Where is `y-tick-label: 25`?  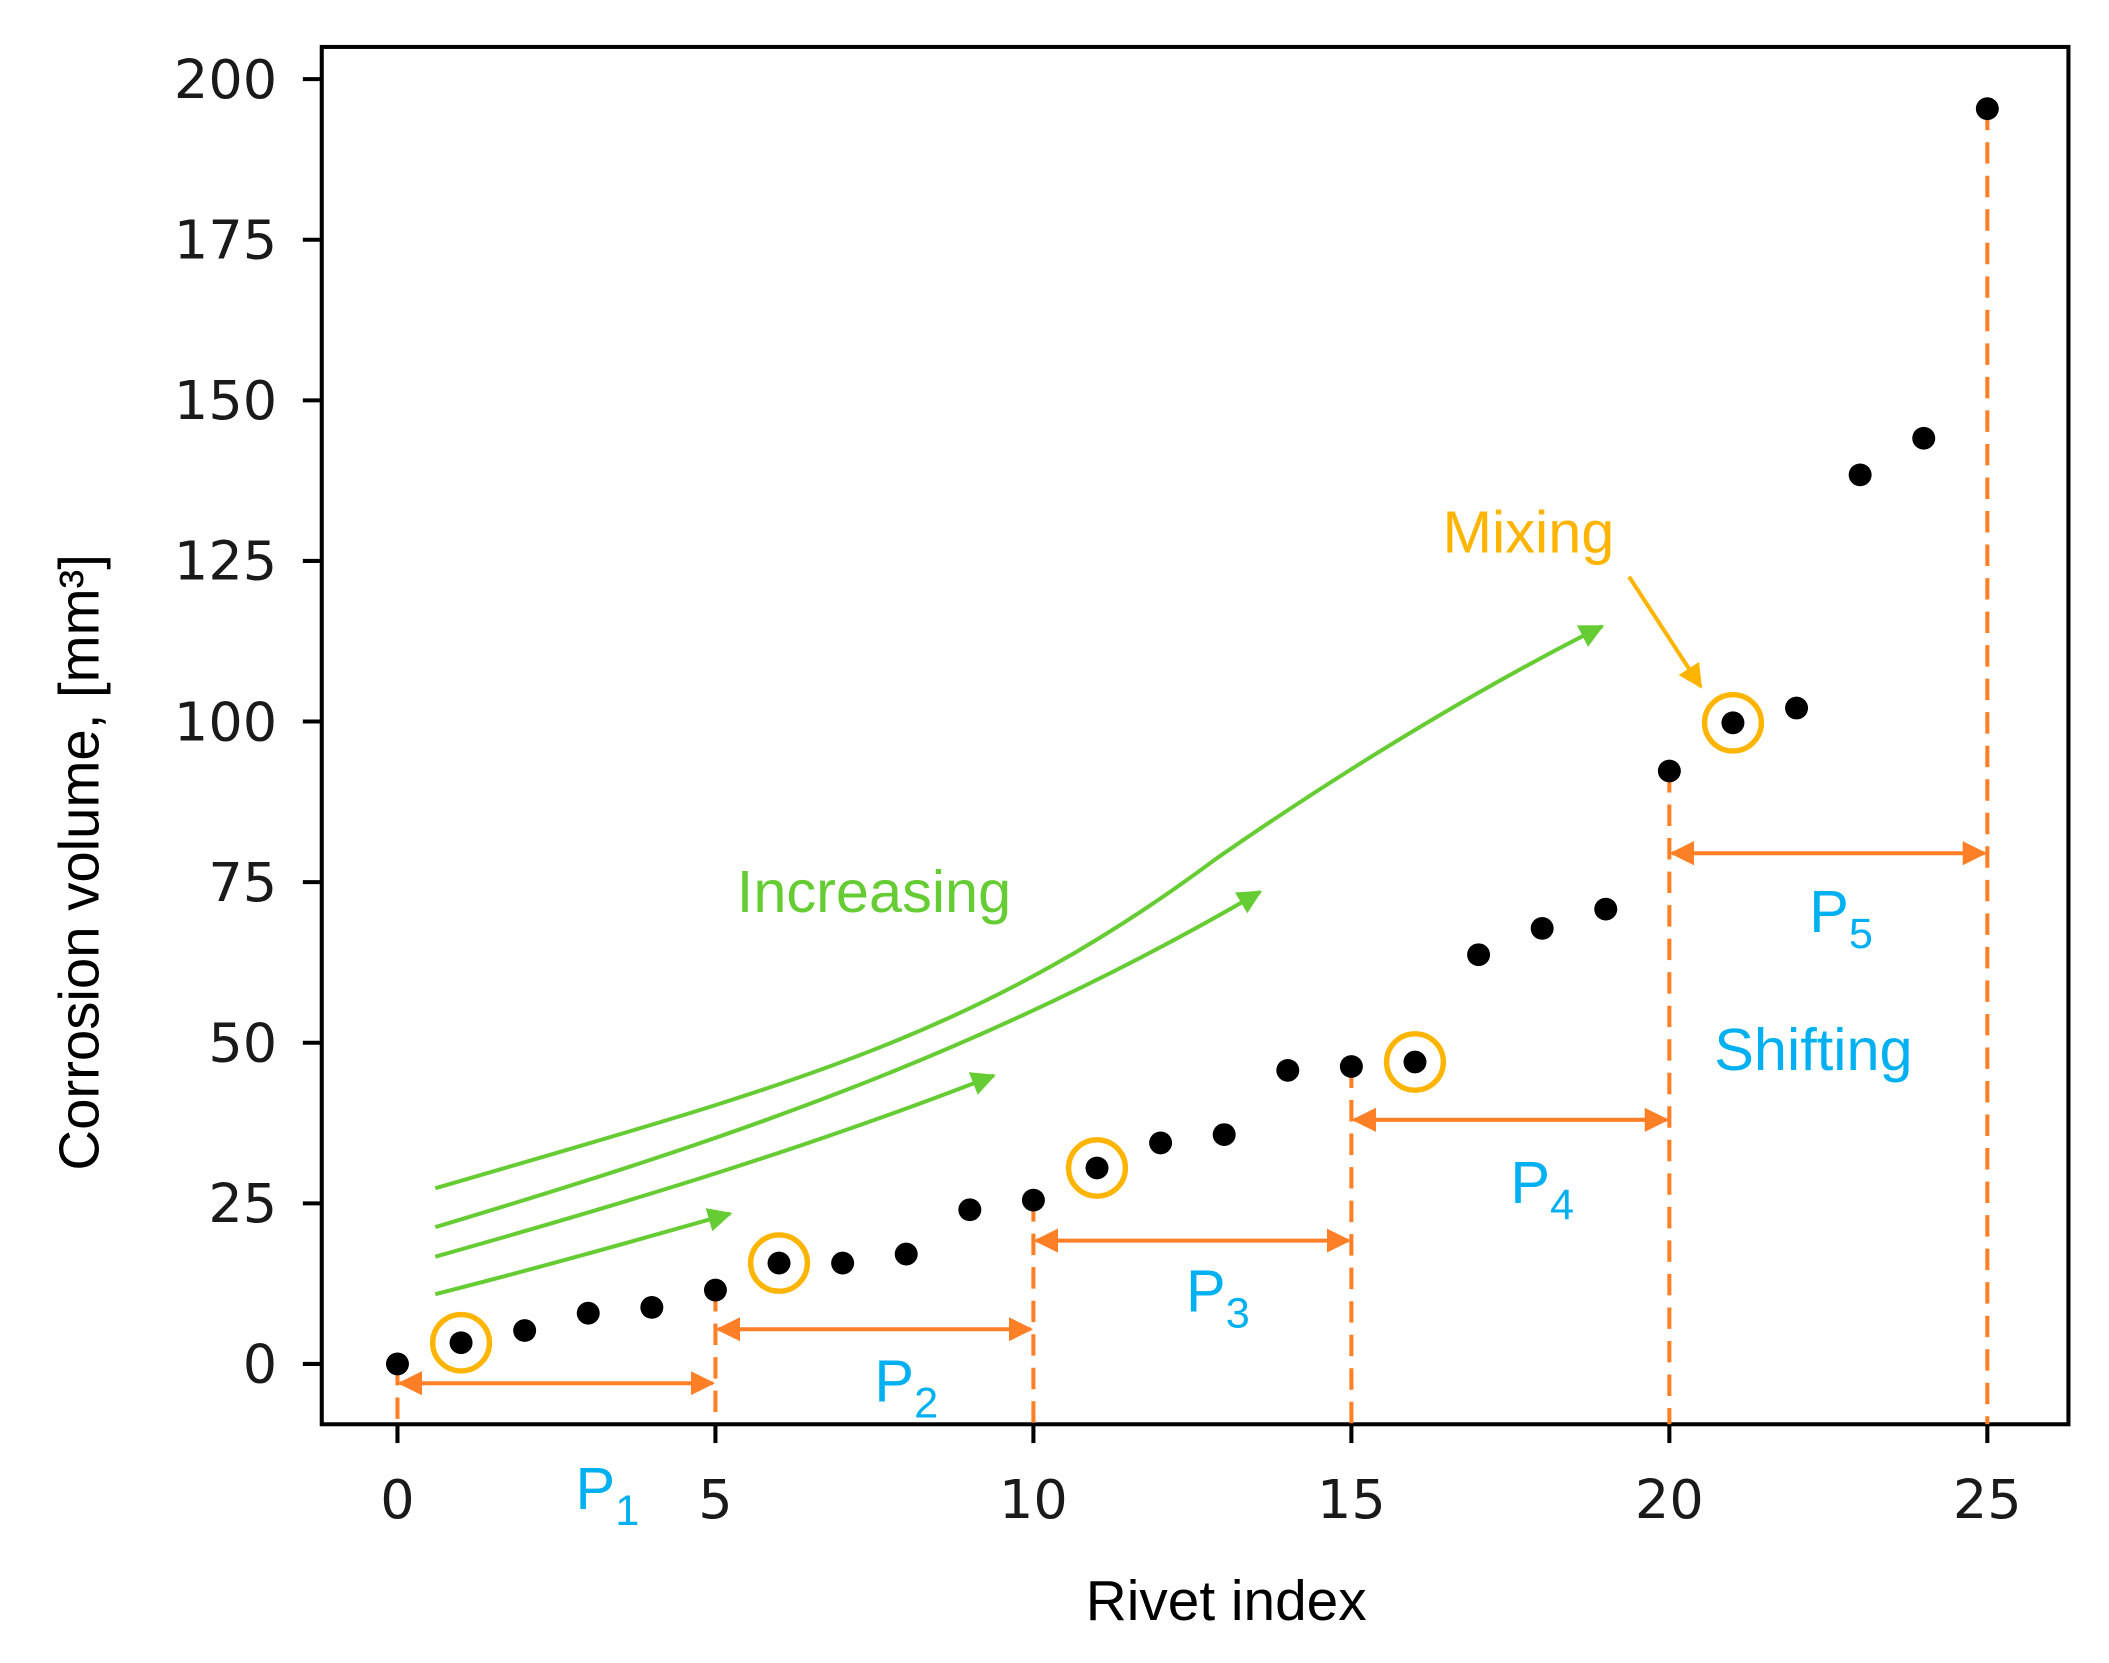
y-tick-label: 25 is located at coordinates (242, 1203).